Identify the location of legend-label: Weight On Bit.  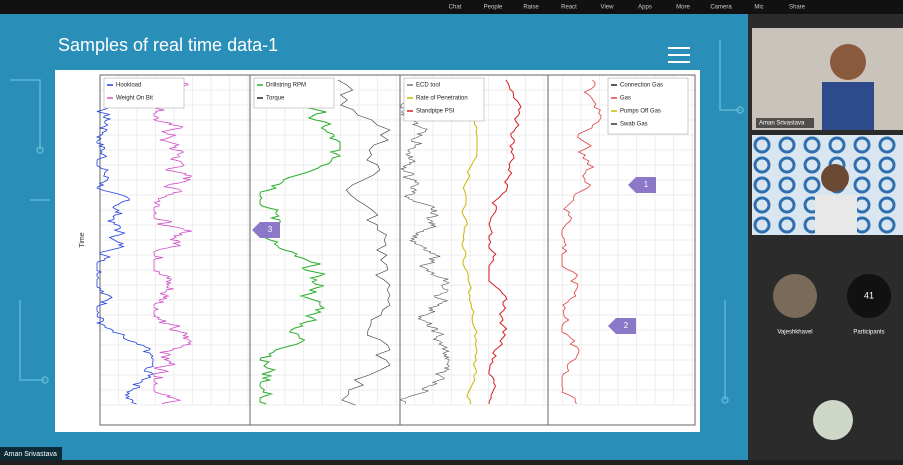
(134, 99).